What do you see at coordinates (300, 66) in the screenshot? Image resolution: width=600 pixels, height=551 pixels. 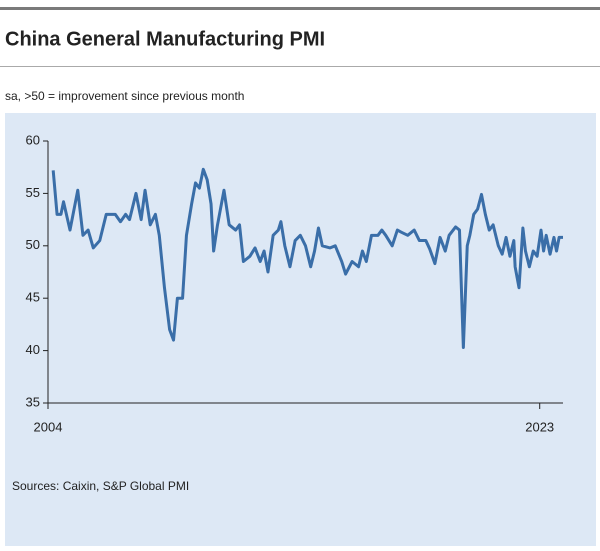 I see `title-rule` at bounding box center [300, 66].